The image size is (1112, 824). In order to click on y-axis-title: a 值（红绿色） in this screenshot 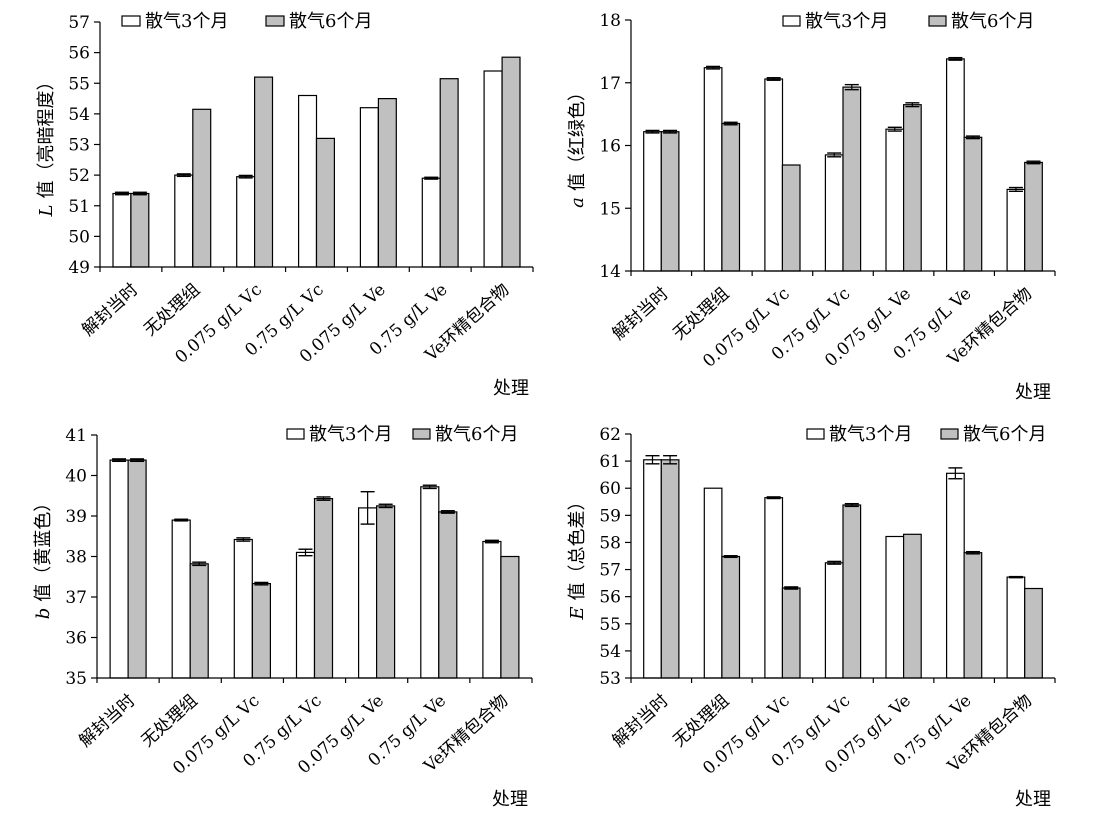, I will do `click(577, 145)`.